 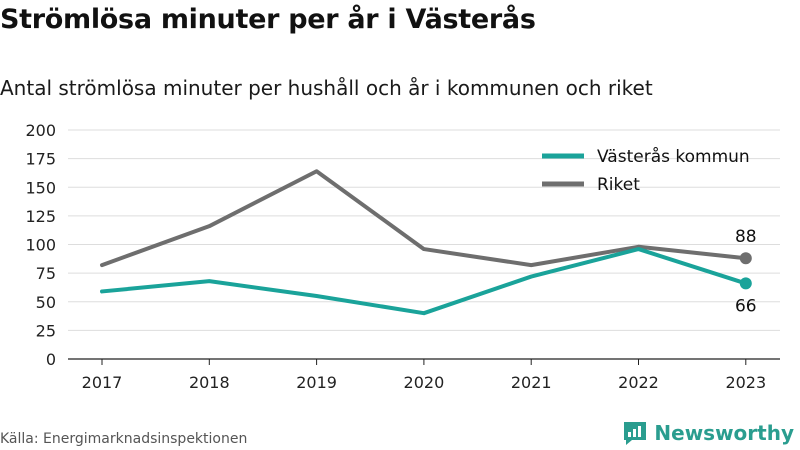 I want to click on x-tick-label: 2018, so click(x=209, y=382).